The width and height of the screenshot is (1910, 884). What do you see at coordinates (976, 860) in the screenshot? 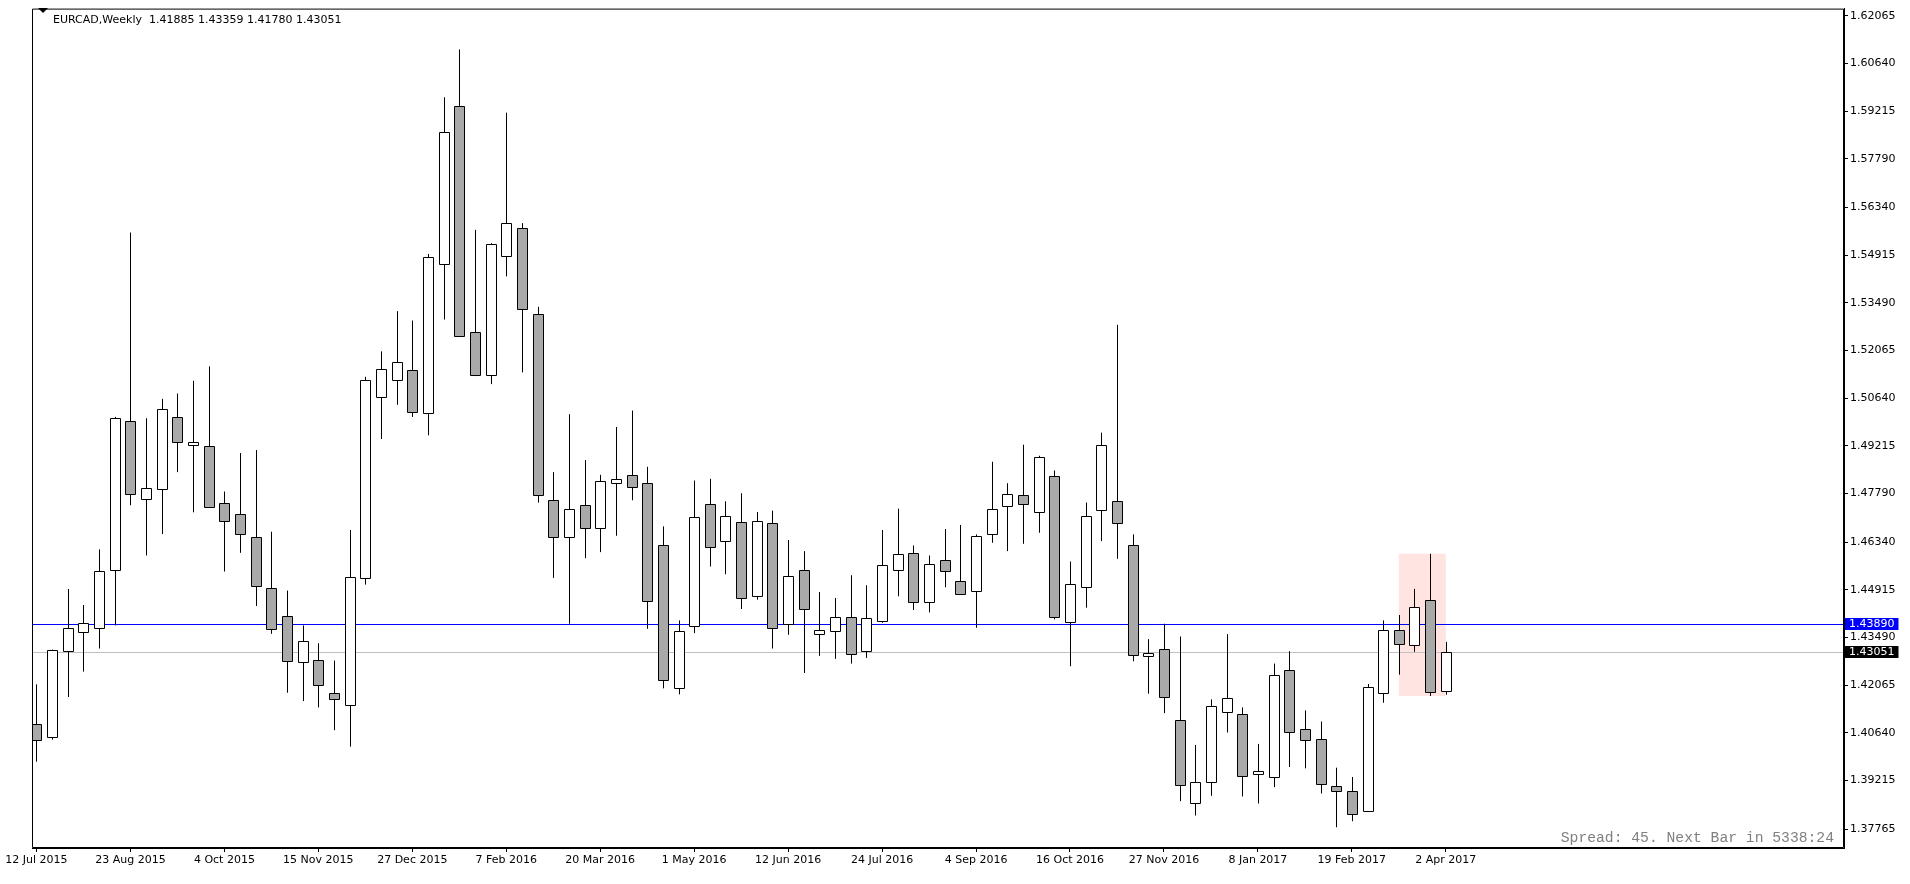
I see `x-tick-label: 4 Sep 2016` at bounding box center [976, 860].